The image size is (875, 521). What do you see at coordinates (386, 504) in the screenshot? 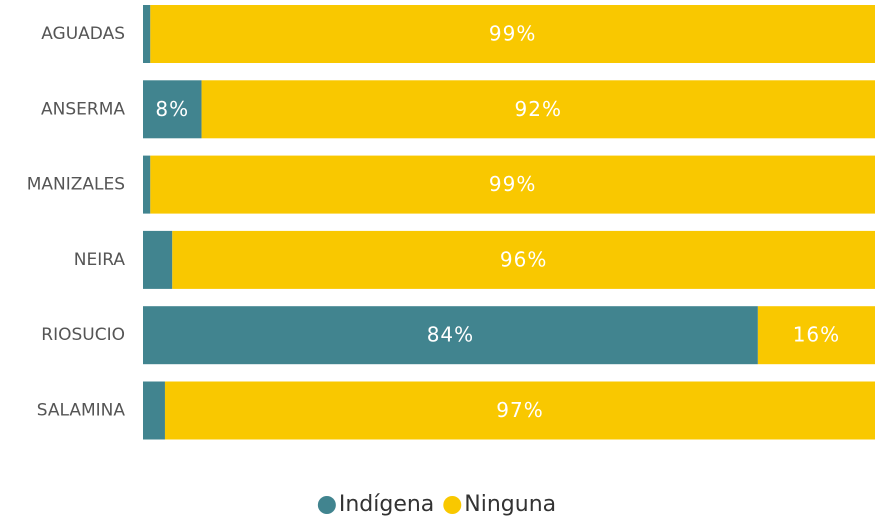
I see `legend-label: Indígena` at bounding box center [386, 504].